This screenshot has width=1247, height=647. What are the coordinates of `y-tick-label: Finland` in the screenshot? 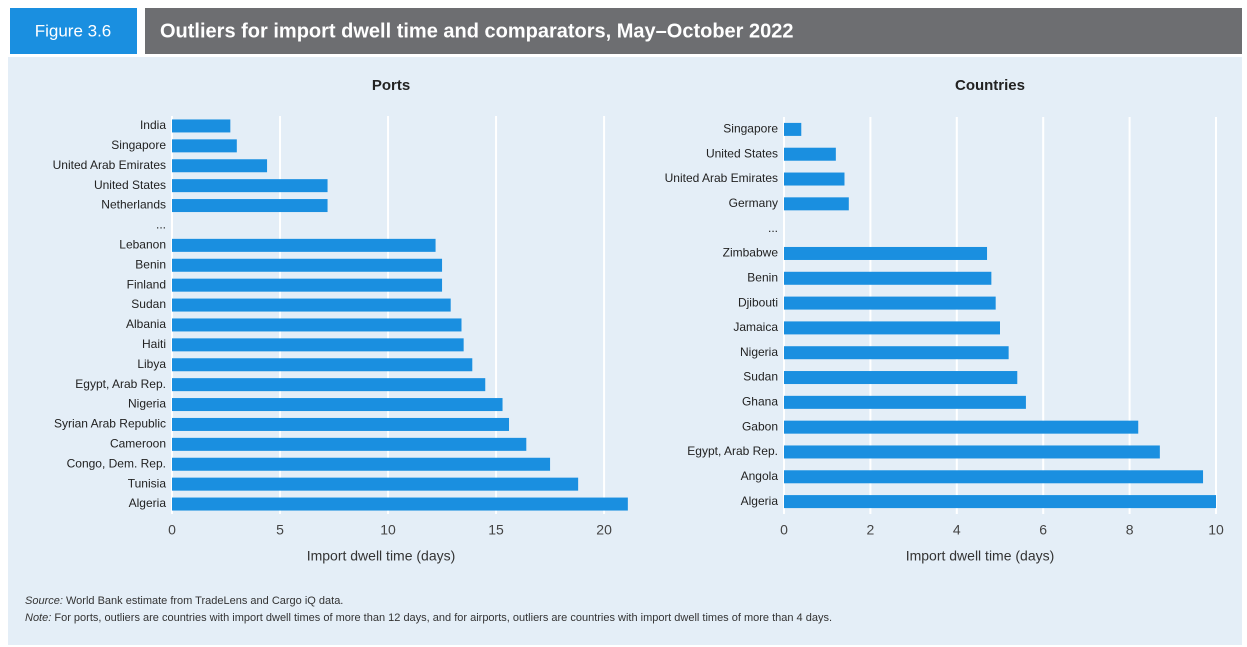 It's located at (146, 284).